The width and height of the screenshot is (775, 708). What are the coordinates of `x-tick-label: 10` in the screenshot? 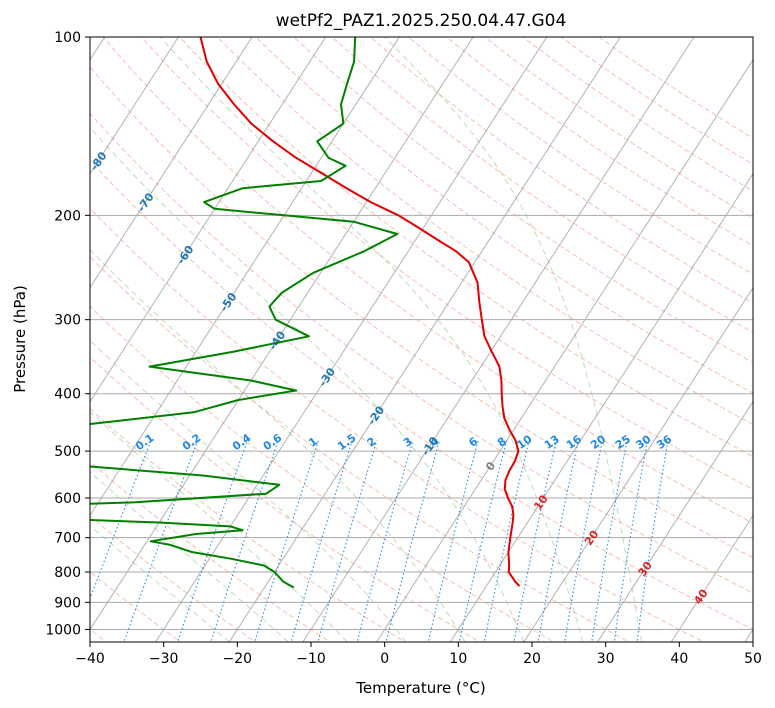 It's located at (458, 659).